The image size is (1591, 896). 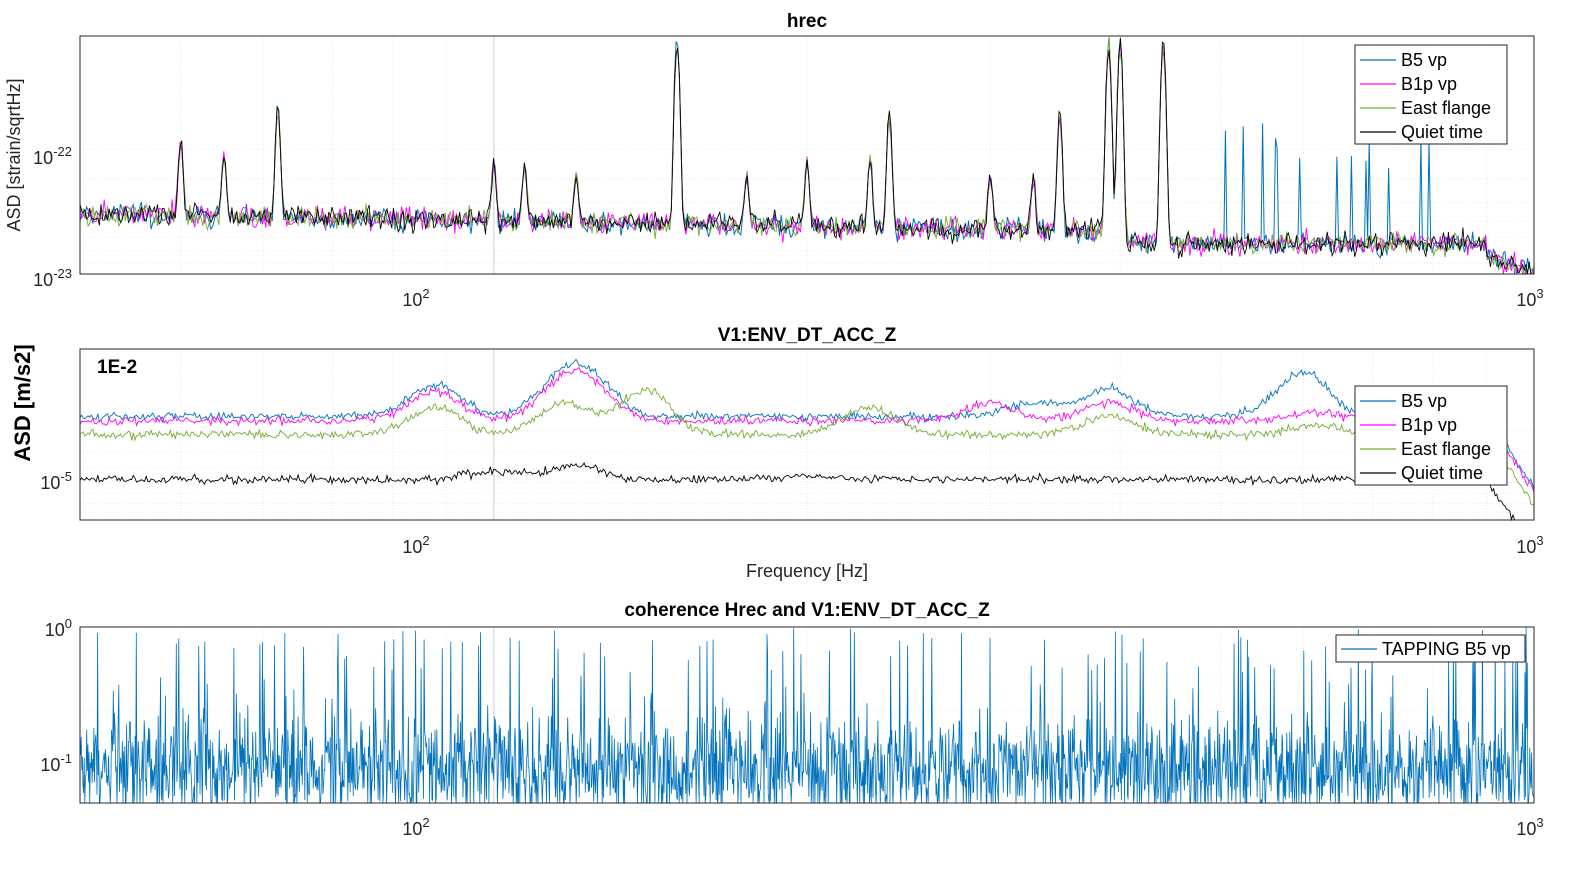 What do you see at coordinates (807, 335) in the screenshot?
I see `chart-title: V1:ENV_DT_ACC_Z` at bounding box center [807, 335].